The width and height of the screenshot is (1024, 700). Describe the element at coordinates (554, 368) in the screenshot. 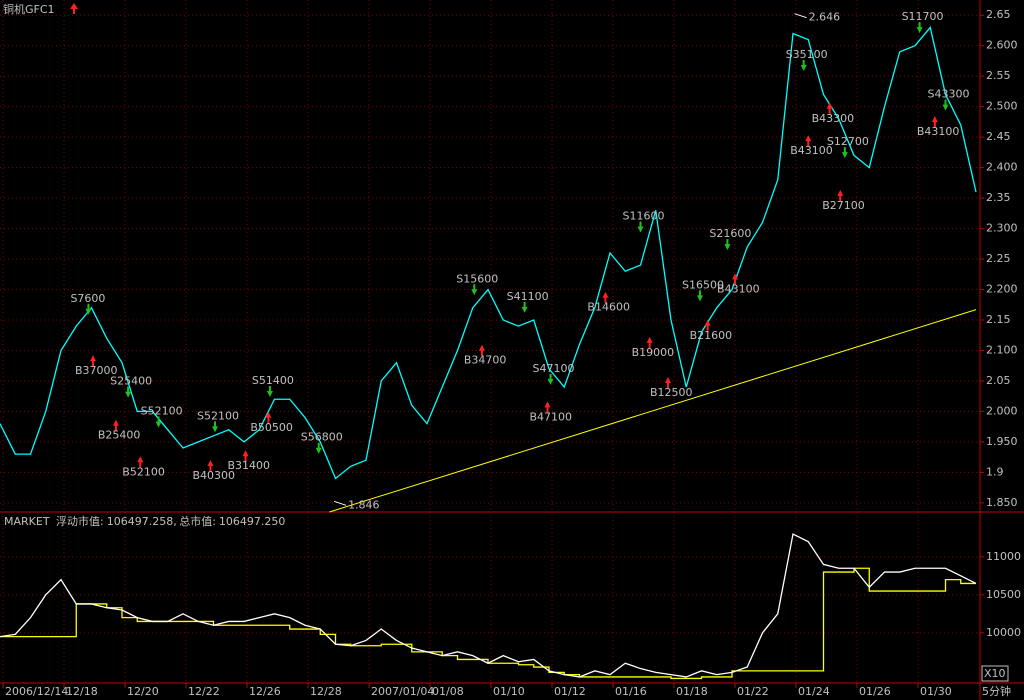

I see `trade-label: S47100` at that location.